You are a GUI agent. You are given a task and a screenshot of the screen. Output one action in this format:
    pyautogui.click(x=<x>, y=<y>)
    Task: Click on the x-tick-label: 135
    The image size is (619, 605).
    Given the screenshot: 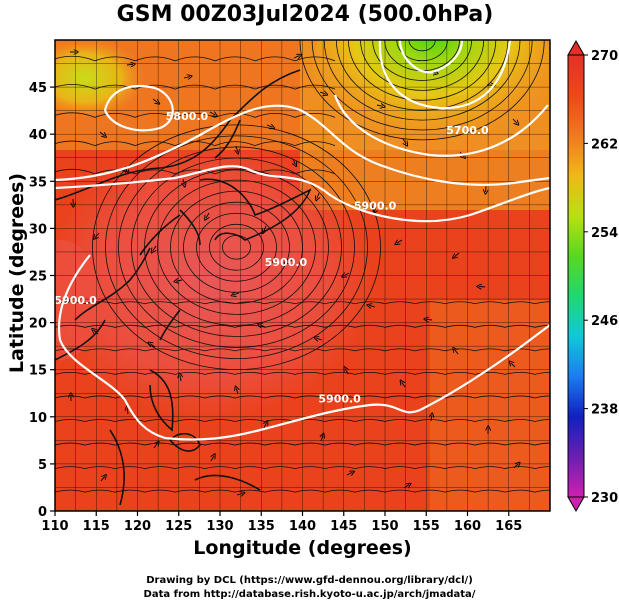 What is the action you would take?
    pyautogui.click(x=261, y=526)
    